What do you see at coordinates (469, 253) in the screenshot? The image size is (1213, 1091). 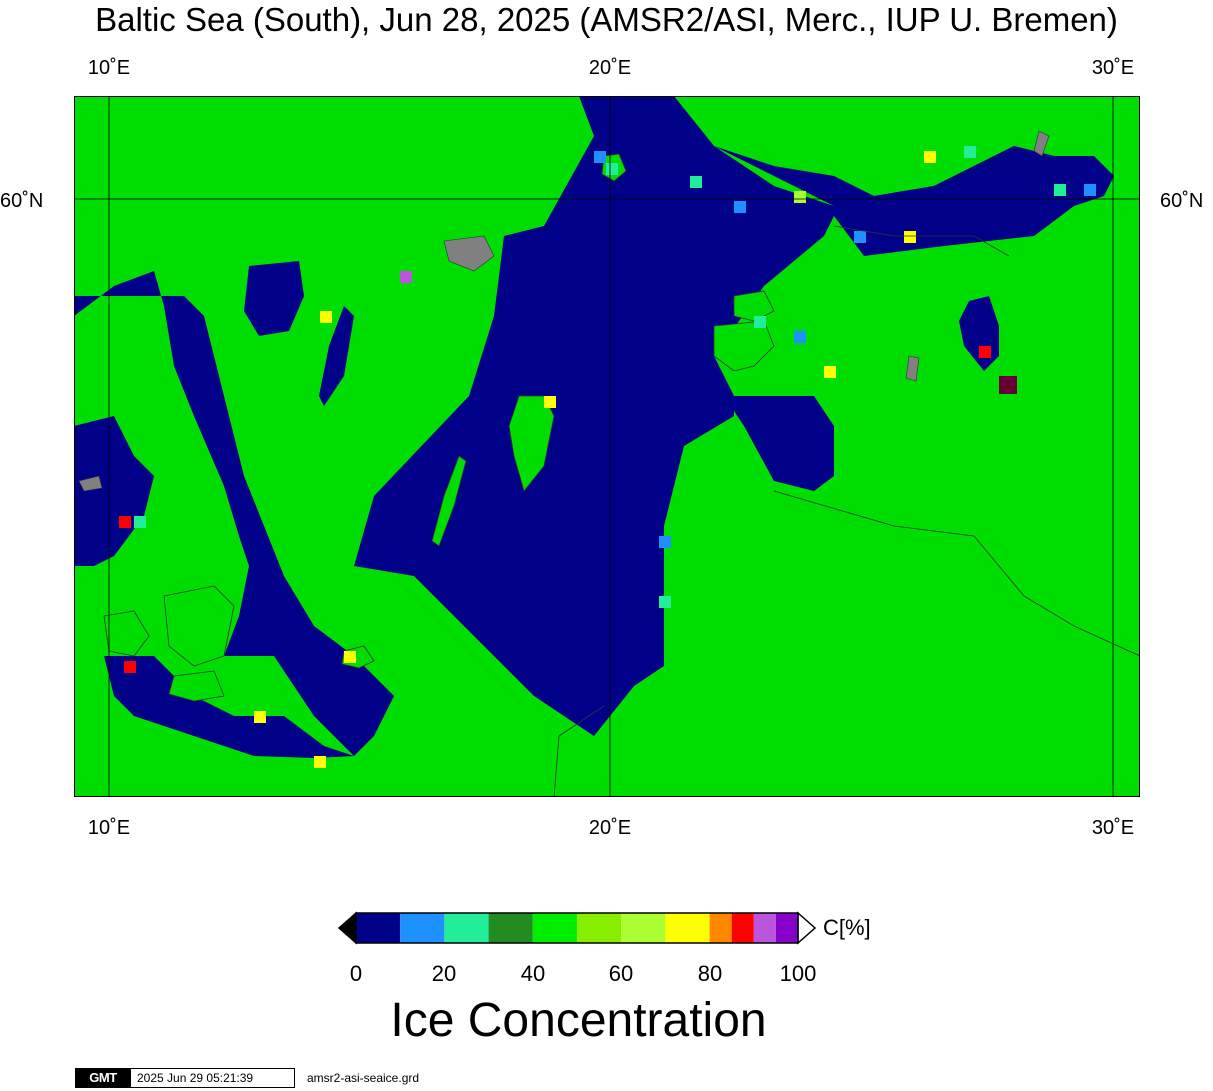 I see `no-data-patch-stockholm` at bounding box center [469, 253].